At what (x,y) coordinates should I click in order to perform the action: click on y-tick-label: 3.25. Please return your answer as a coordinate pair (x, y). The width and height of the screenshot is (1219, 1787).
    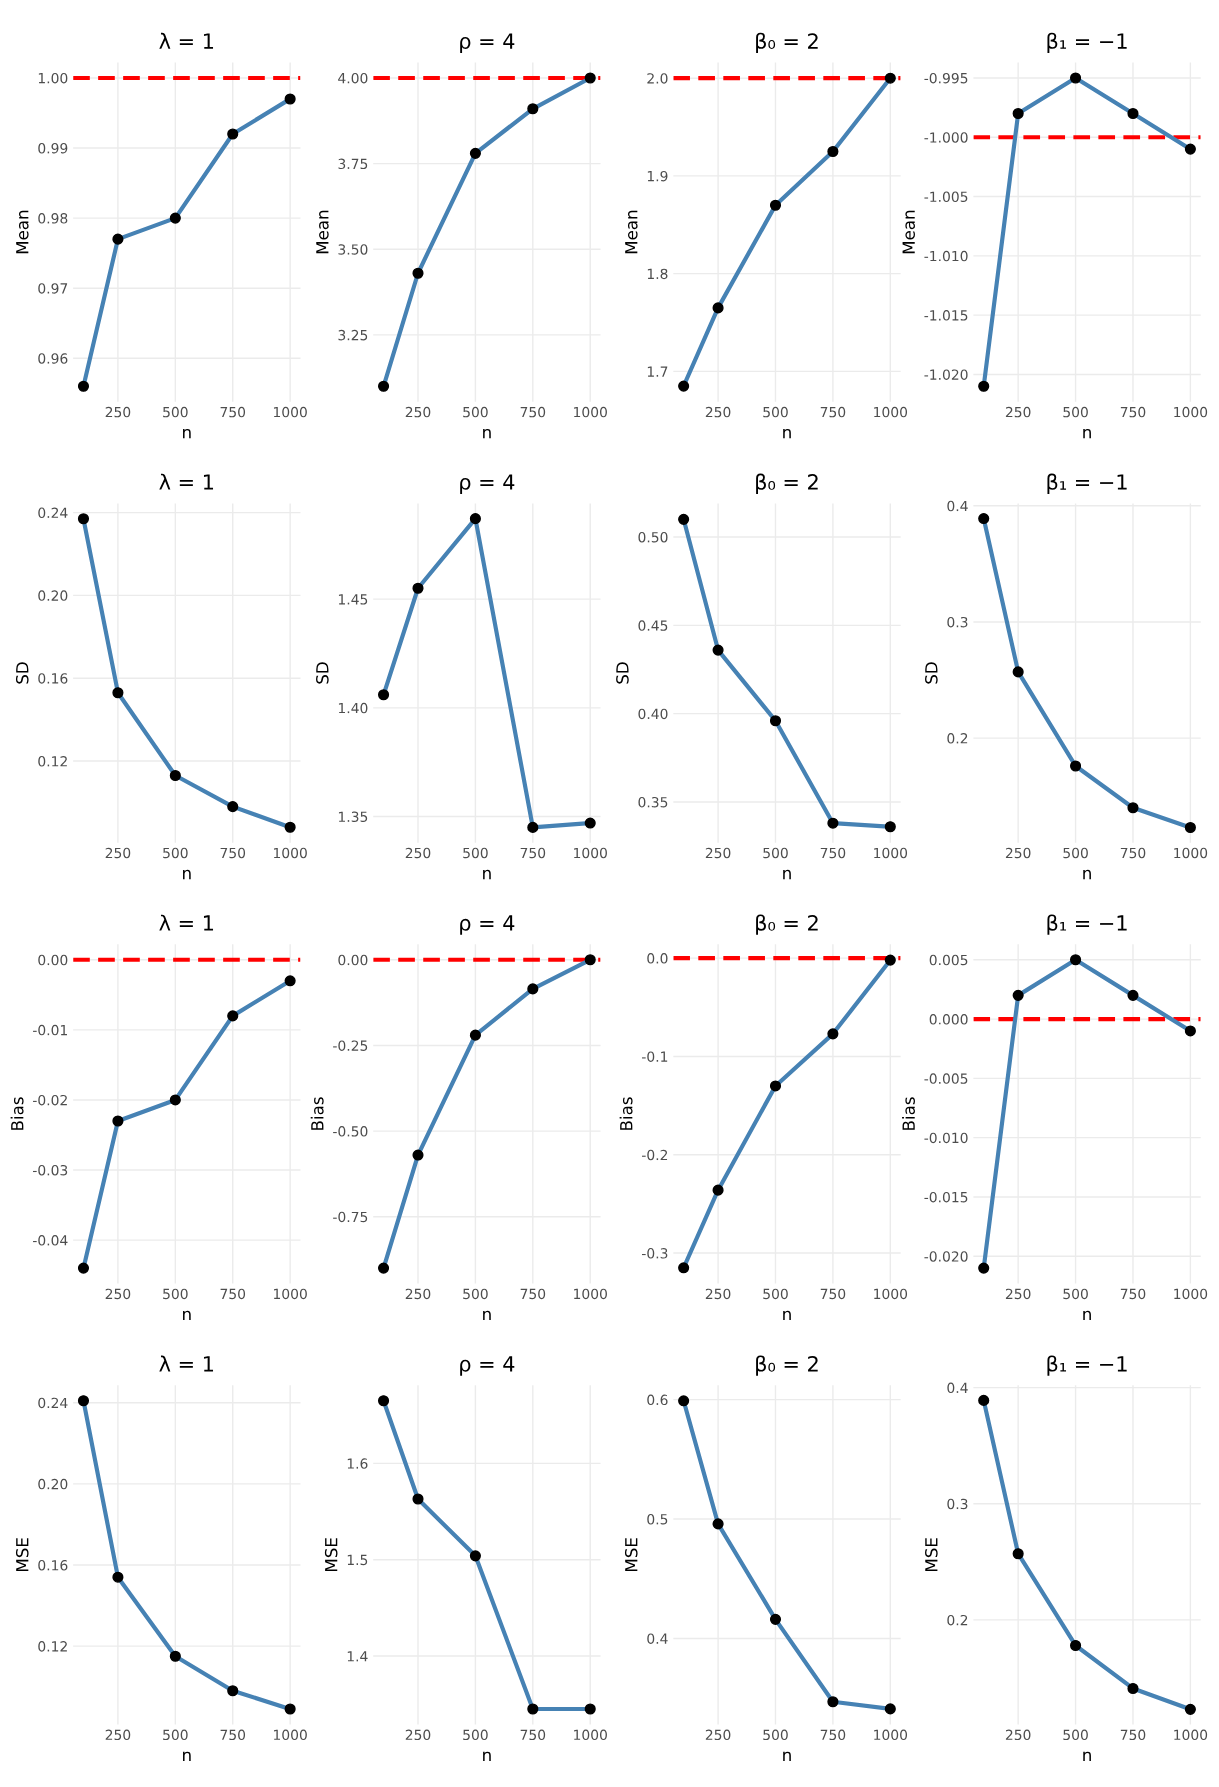
    Looking at the image, I should click on (353, 335).